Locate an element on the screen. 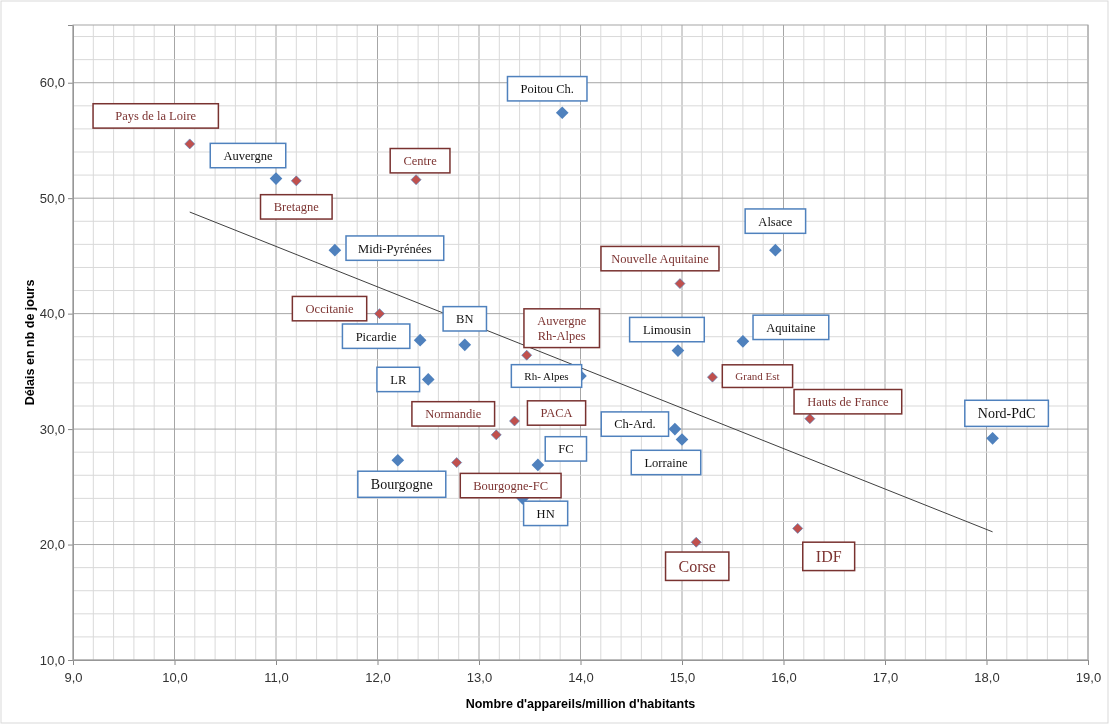 This screenshot has height=724, width=1109. data-label: Auvergne is located at coordinates (248, 155).